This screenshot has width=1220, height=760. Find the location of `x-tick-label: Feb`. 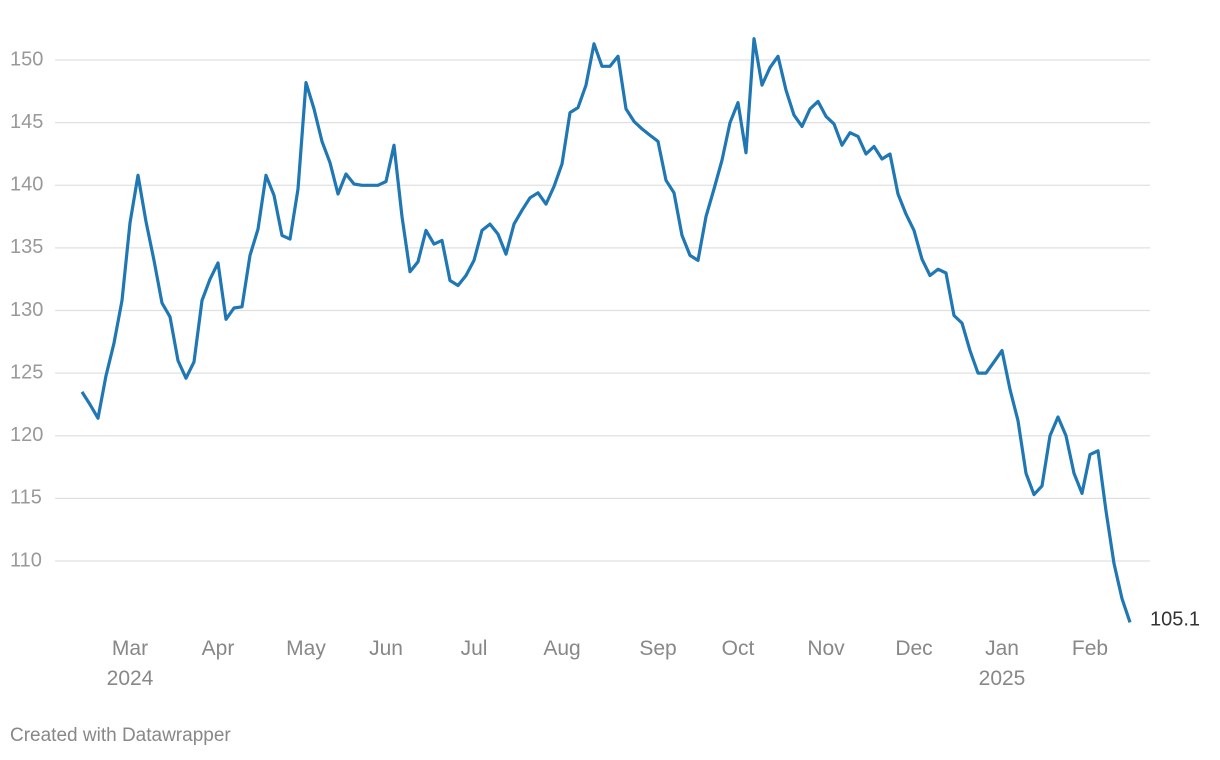

x-tick-label: Feb is located at coordinates (1090, 648).